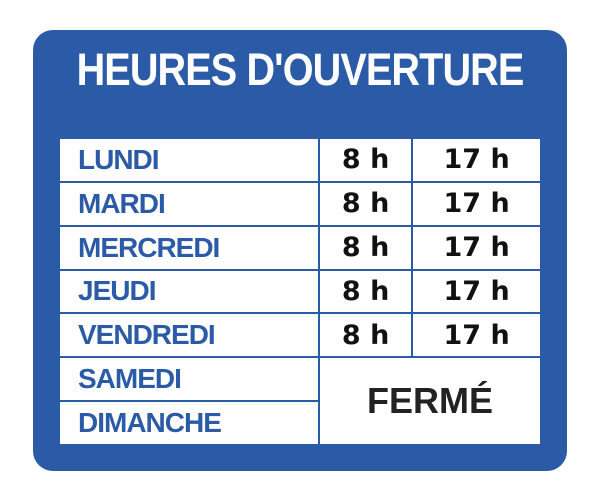 This screenshot has height=502, width=600. I want to click on closed-label: FERMÉ, so click(430, 401).